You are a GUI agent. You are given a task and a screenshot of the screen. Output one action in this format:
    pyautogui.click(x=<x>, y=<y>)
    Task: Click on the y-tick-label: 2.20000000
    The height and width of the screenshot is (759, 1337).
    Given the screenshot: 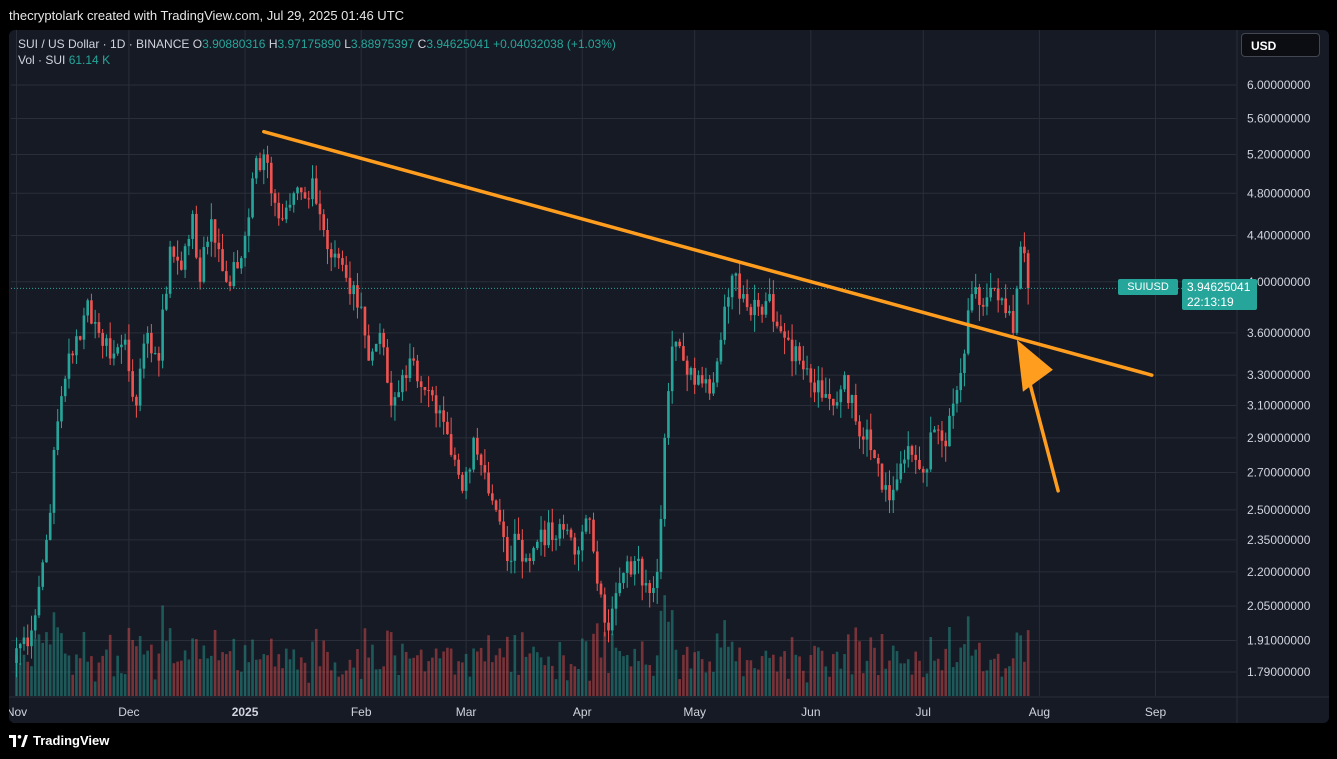 What is the action you would take?
    pyautogui.click(x=1279, y=572)
    